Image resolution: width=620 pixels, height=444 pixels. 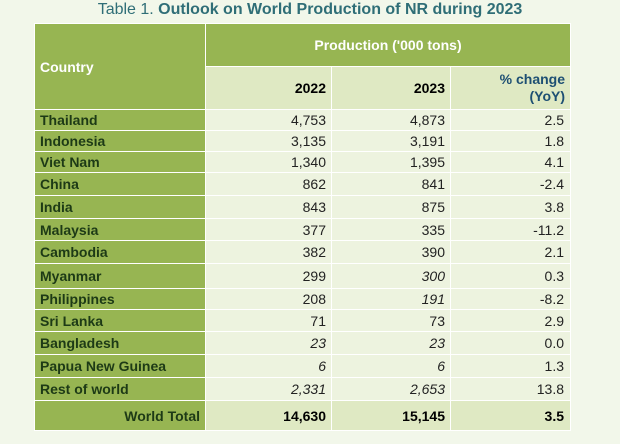 I want to click on pct-change-cell: 4.1, so click(x=510, y=162).